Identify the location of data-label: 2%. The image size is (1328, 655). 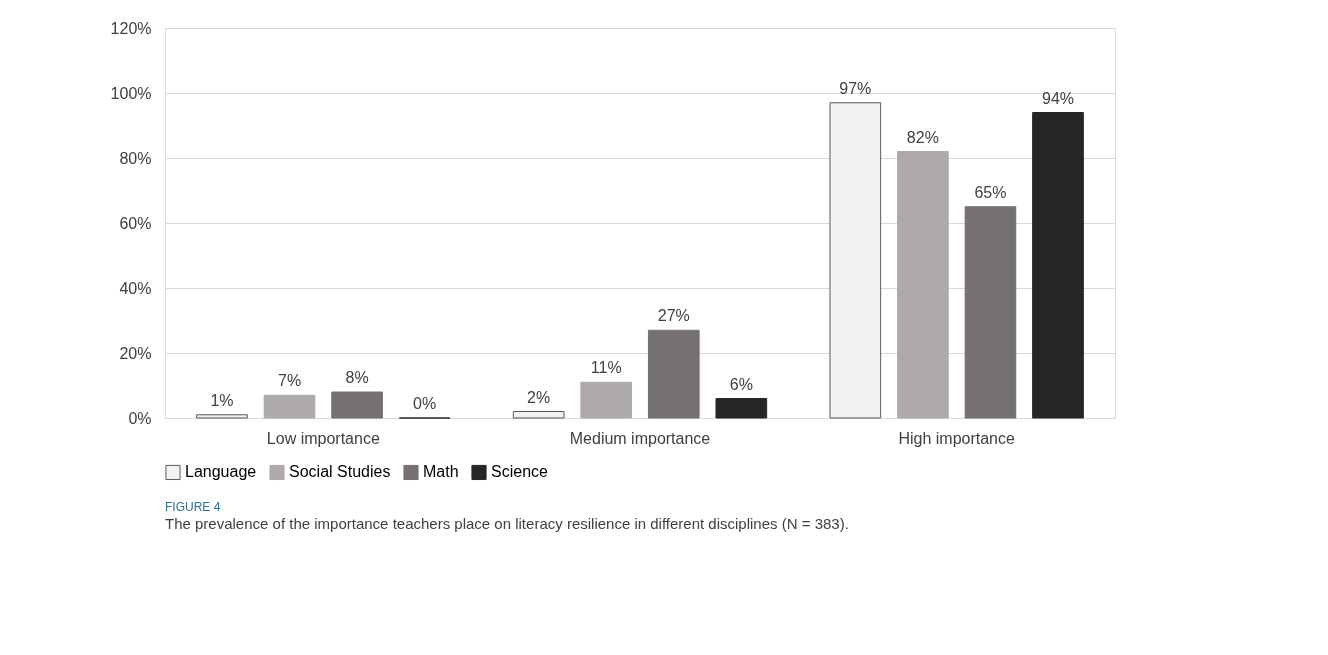
(539, 397).